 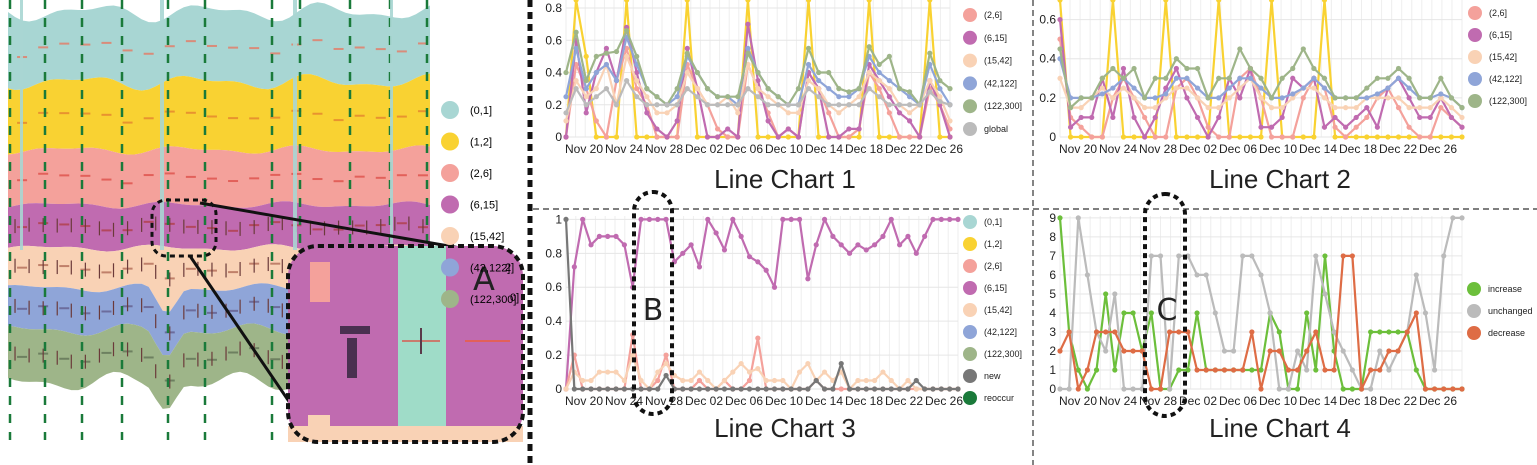 What do you see at coordinates (970, 376) in the screenshot?
I see `legend-swatch` at bounding box center [970, 376].